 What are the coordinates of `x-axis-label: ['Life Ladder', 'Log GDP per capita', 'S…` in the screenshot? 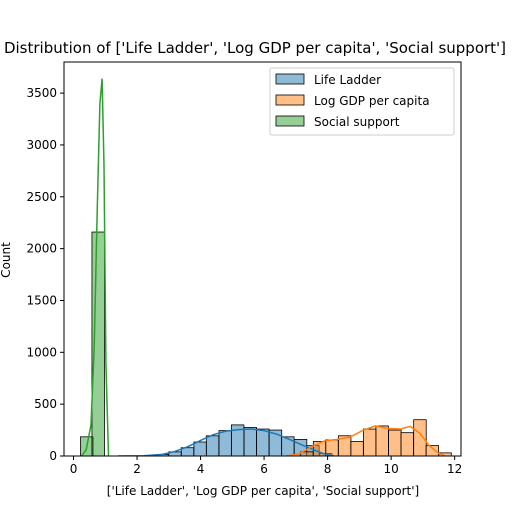 It's located at (263, 491).